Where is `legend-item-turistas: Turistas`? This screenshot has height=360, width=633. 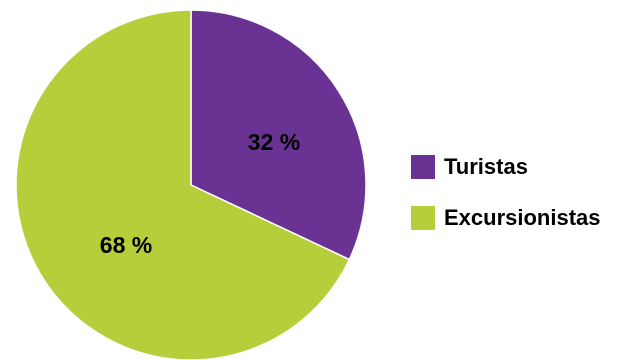
legend-item-turistas: Turistas is located at coordinates (469, 166).